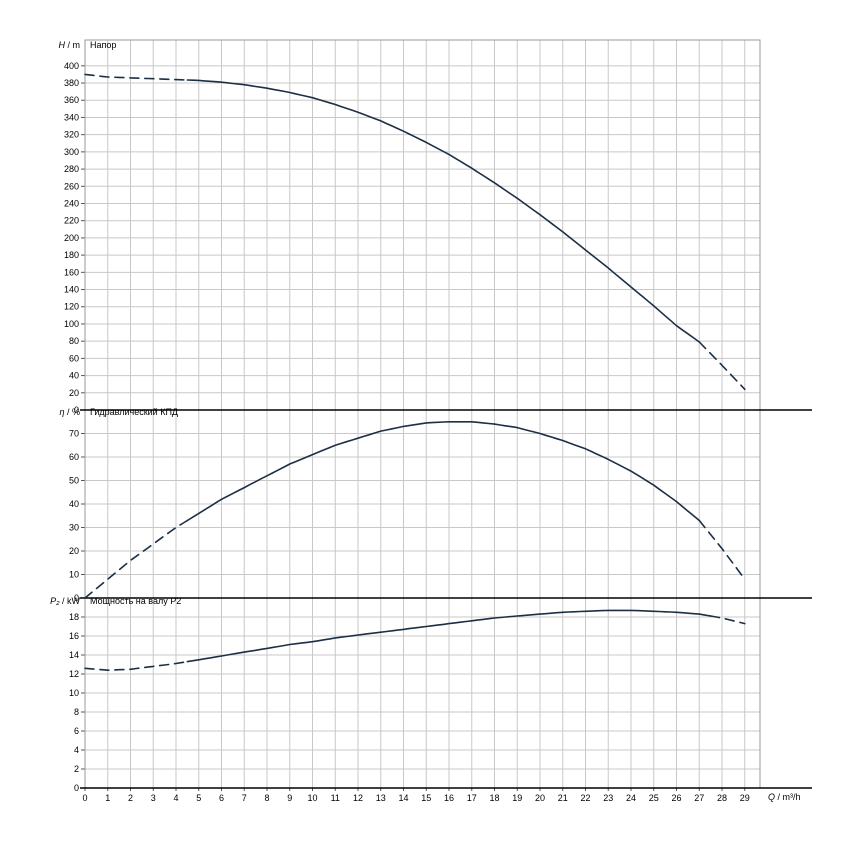  I want to click on x-tick-label: 6, so click(221, 798).